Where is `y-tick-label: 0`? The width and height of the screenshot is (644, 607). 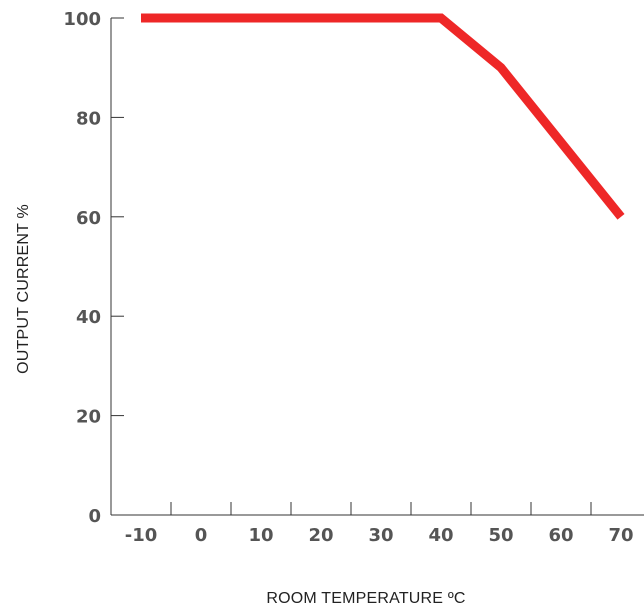 y-tick-label: 0 is located at coordinates (94, 516).